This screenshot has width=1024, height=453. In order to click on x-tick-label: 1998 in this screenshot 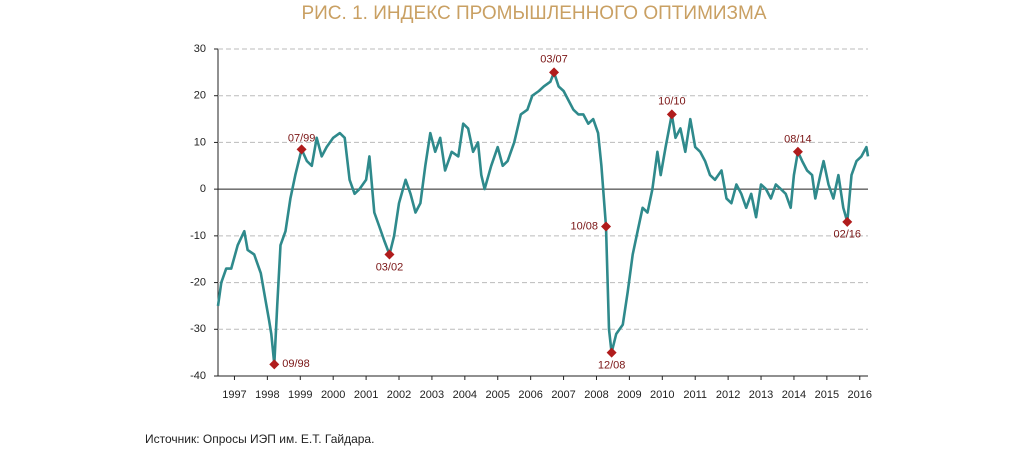, I will do `click(267, 395)`.